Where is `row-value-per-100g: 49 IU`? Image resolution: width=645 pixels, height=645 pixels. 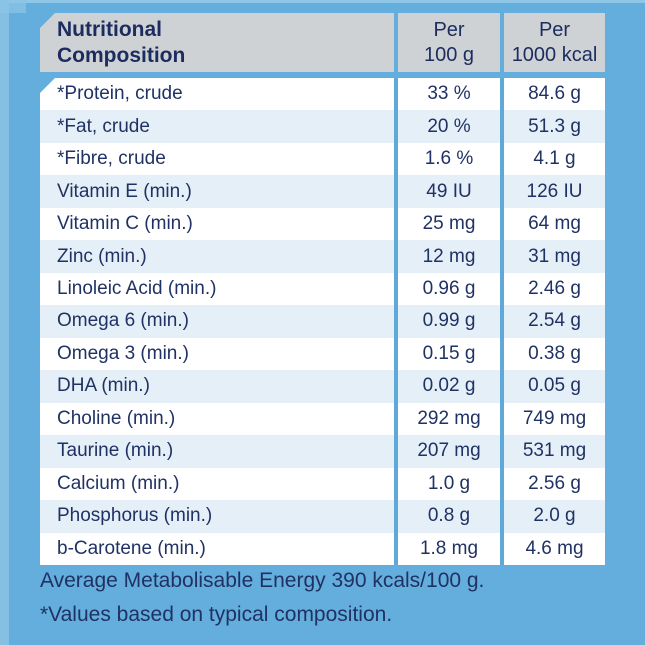 row-value-per-100g: 49 IU is located at coordinates (449, 191).